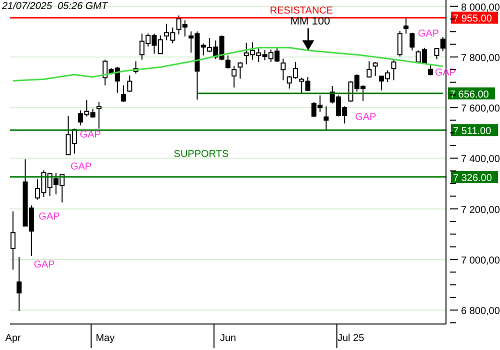  What do you see at coordinates (472, 178) in the screenshot?
I see `ref-line-label: 7 326.00` at bounding box center [472, 178].